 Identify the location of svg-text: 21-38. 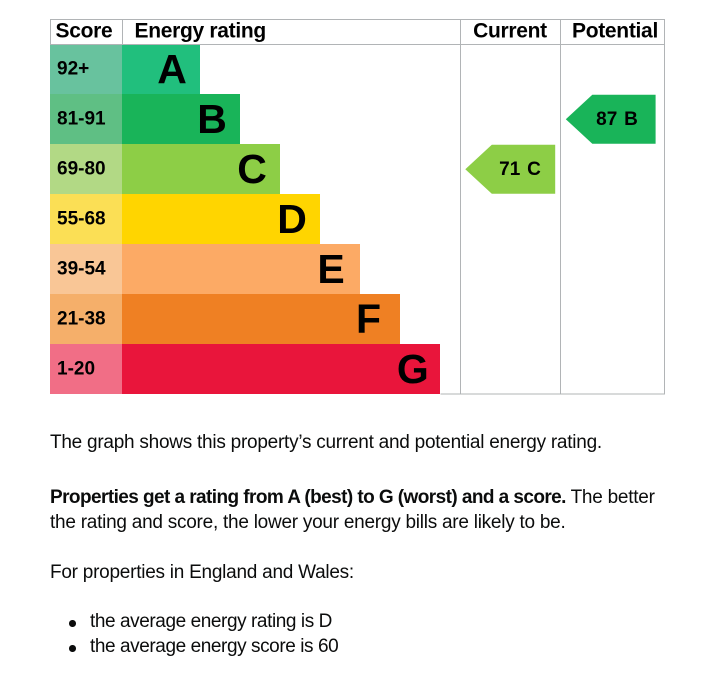
(81, 318).